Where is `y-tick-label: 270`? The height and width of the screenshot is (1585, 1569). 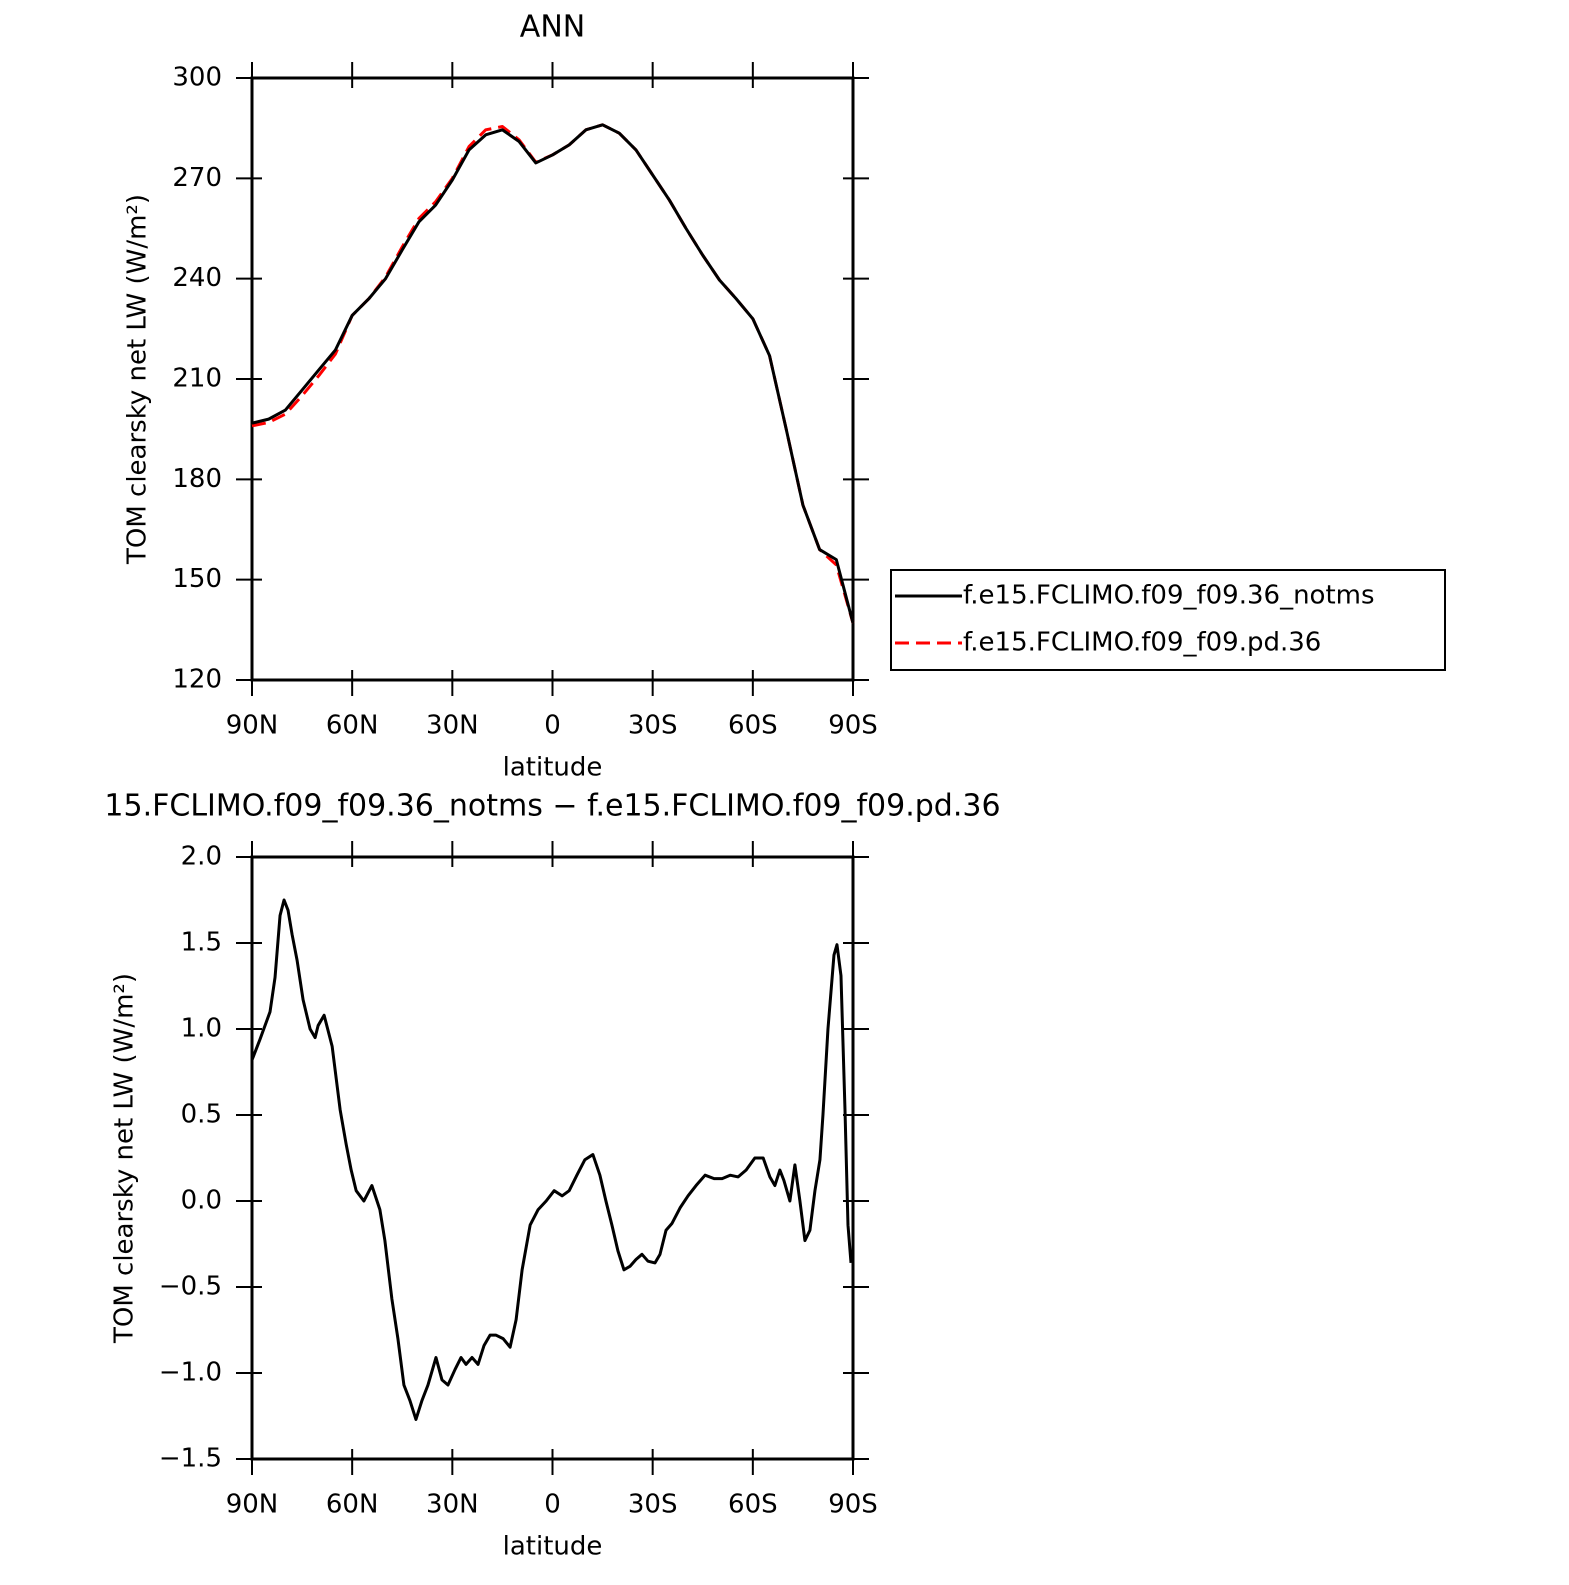 y-tick-label: 270 is located at coordinates (197, 178).